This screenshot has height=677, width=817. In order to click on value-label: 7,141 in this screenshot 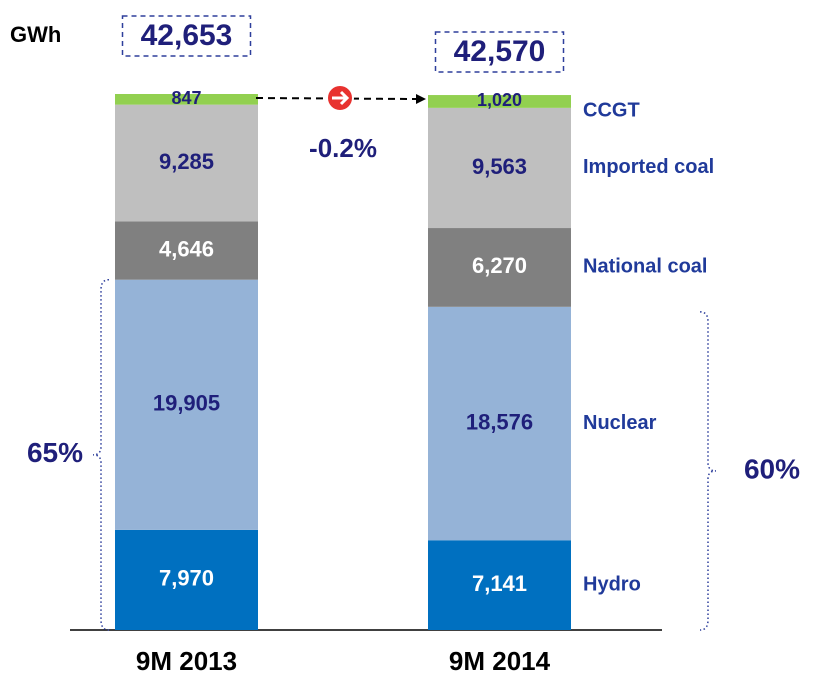, I will do `click(499, 583)`.